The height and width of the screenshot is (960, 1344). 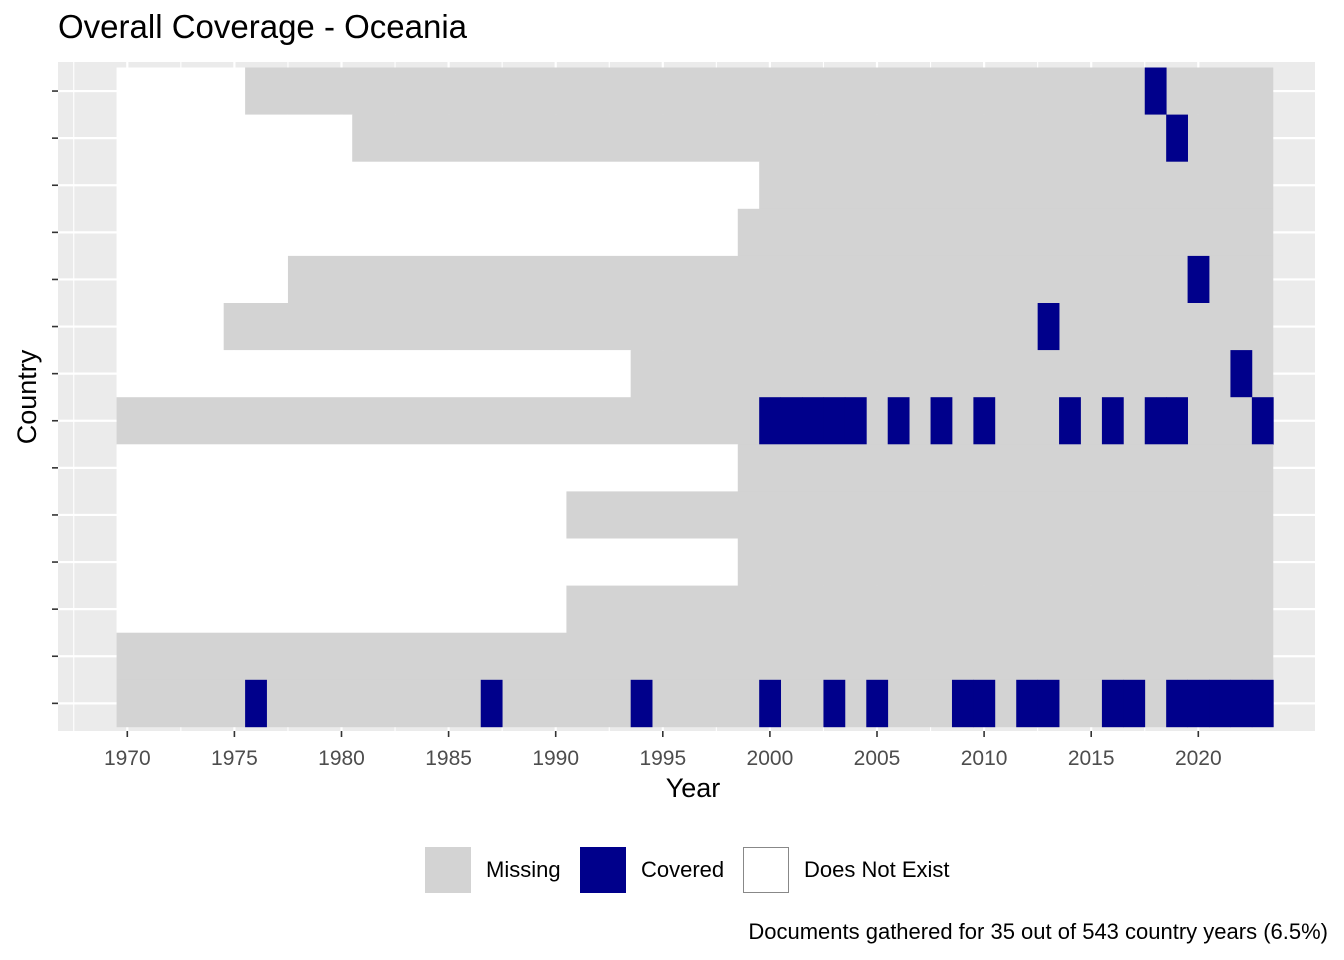 I want to click on x-tick-label: 2000, so click(x=770, y=758).